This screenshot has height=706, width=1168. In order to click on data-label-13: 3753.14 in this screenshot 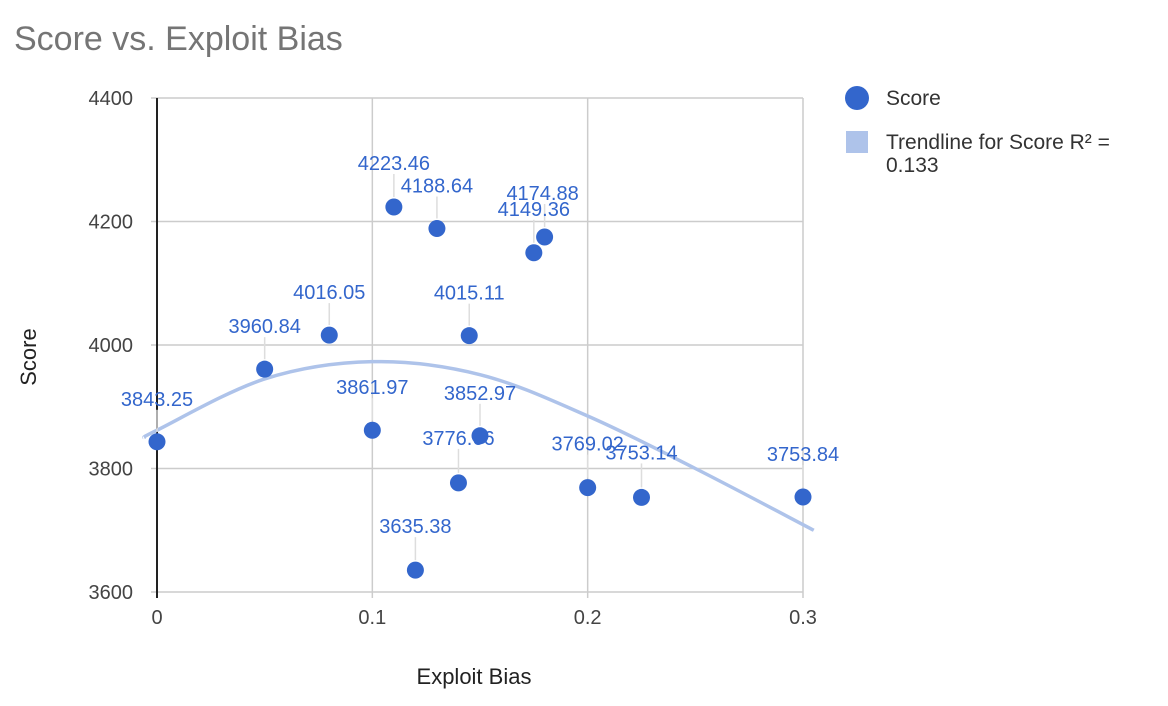, I will do `click(641, 453)`.